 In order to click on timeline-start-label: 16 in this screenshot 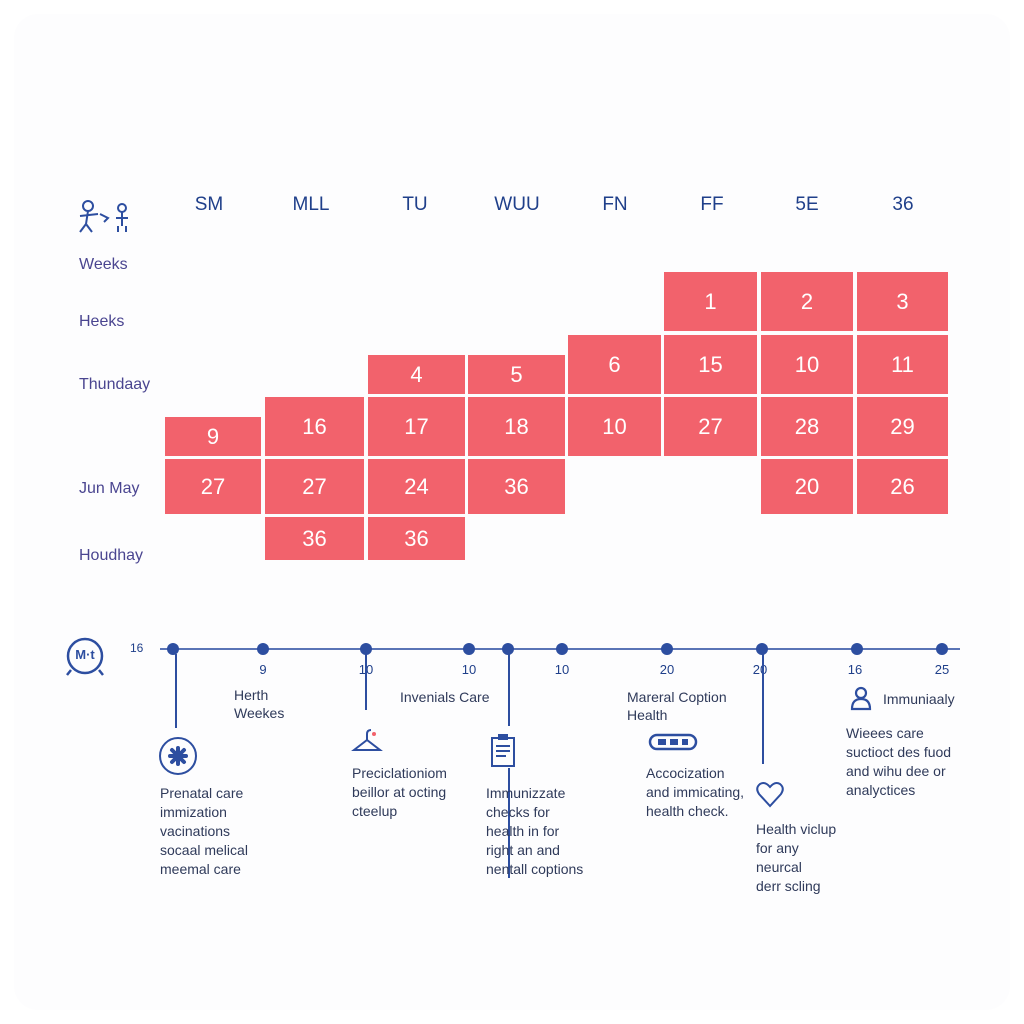, I will do `click(137, 648)`.